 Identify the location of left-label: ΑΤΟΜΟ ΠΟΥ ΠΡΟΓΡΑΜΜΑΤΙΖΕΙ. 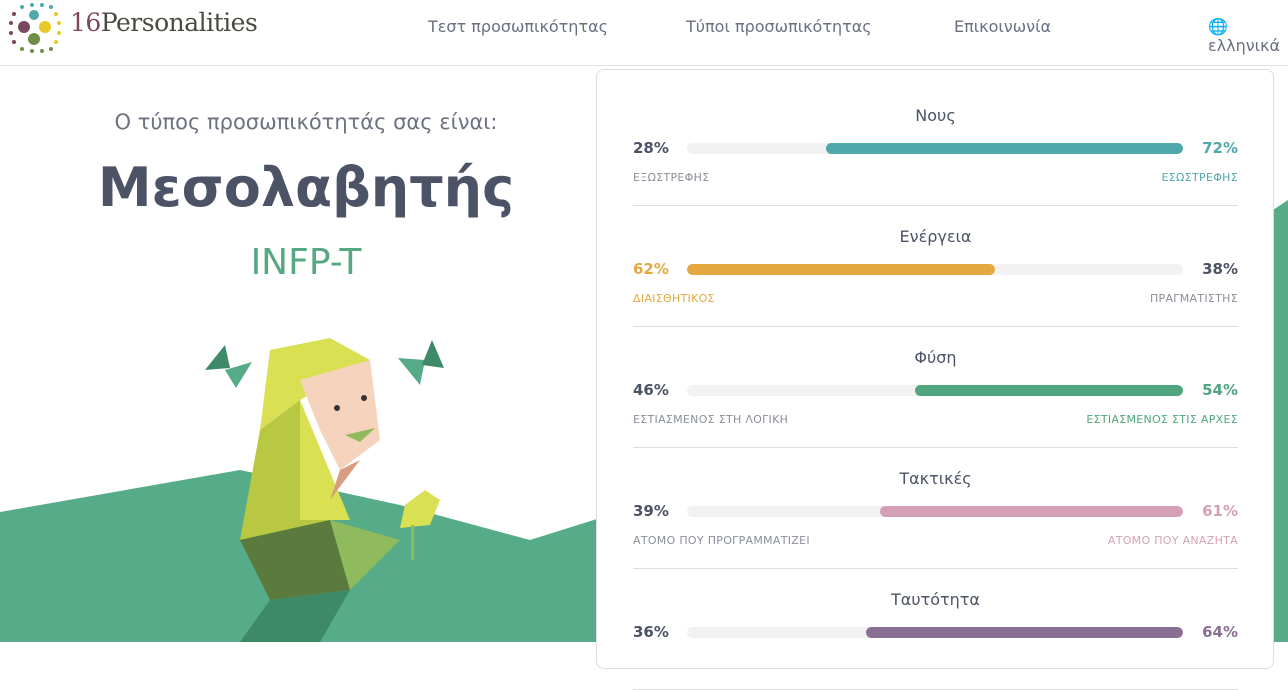
(721, 540).